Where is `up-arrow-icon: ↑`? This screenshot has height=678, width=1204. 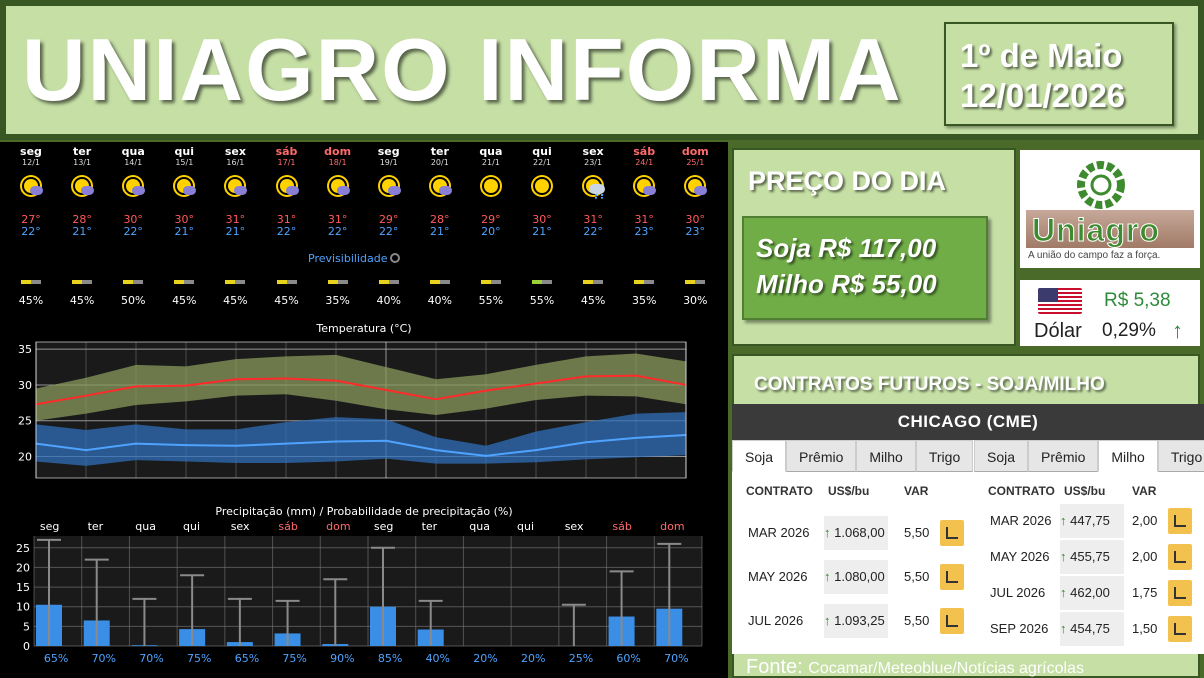
up-arrow-icon: ↑ is located at coordinates (827, 532).